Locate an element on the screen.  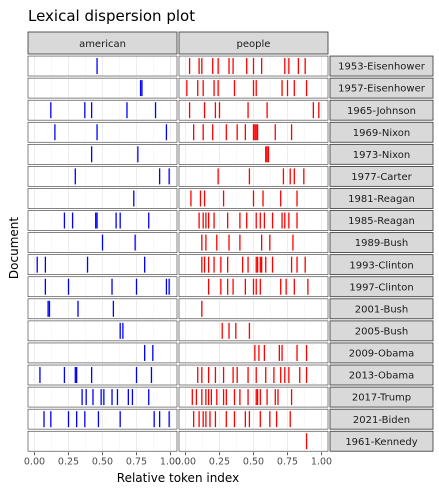
row-strip-1973-nixon is located at coordinates (381, 154).